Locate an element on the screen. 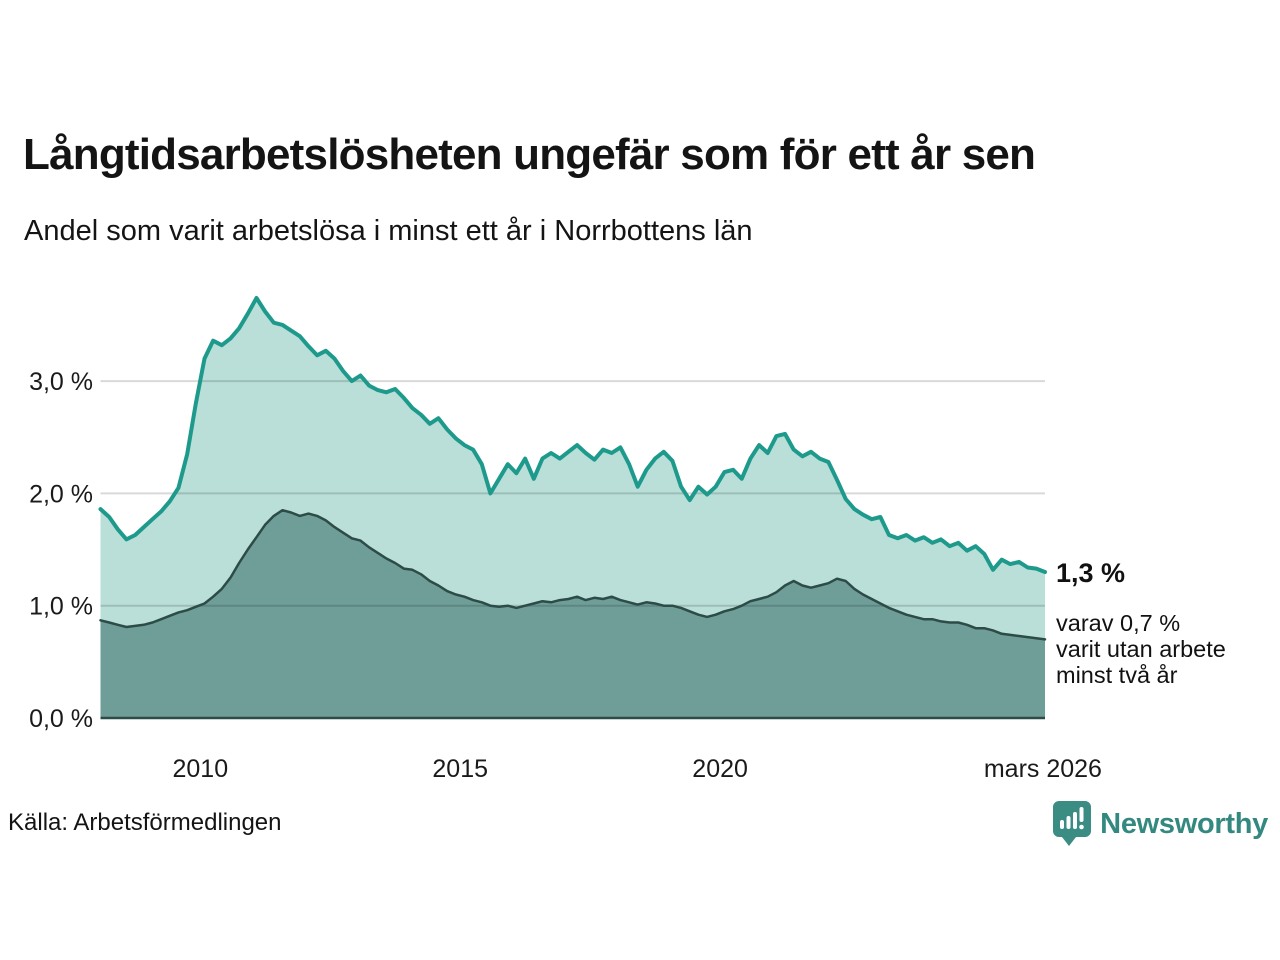  svg-text: 2,0 % is located at coordinates (61, 494).